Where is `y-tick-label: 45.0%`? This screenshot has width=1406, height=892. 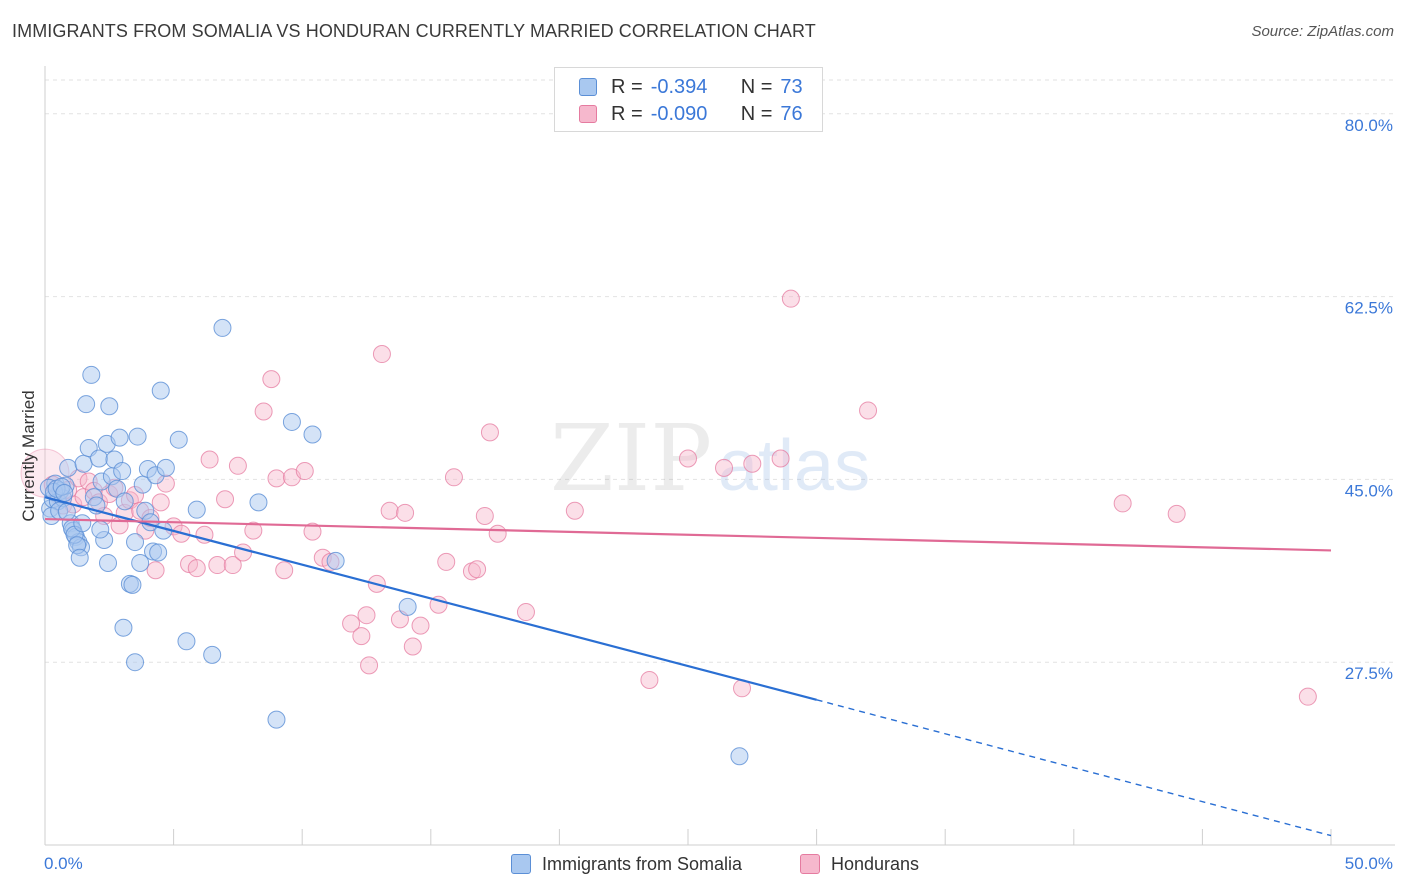
y-tick-label: 45.0% is located at coordinates (1369, 490).